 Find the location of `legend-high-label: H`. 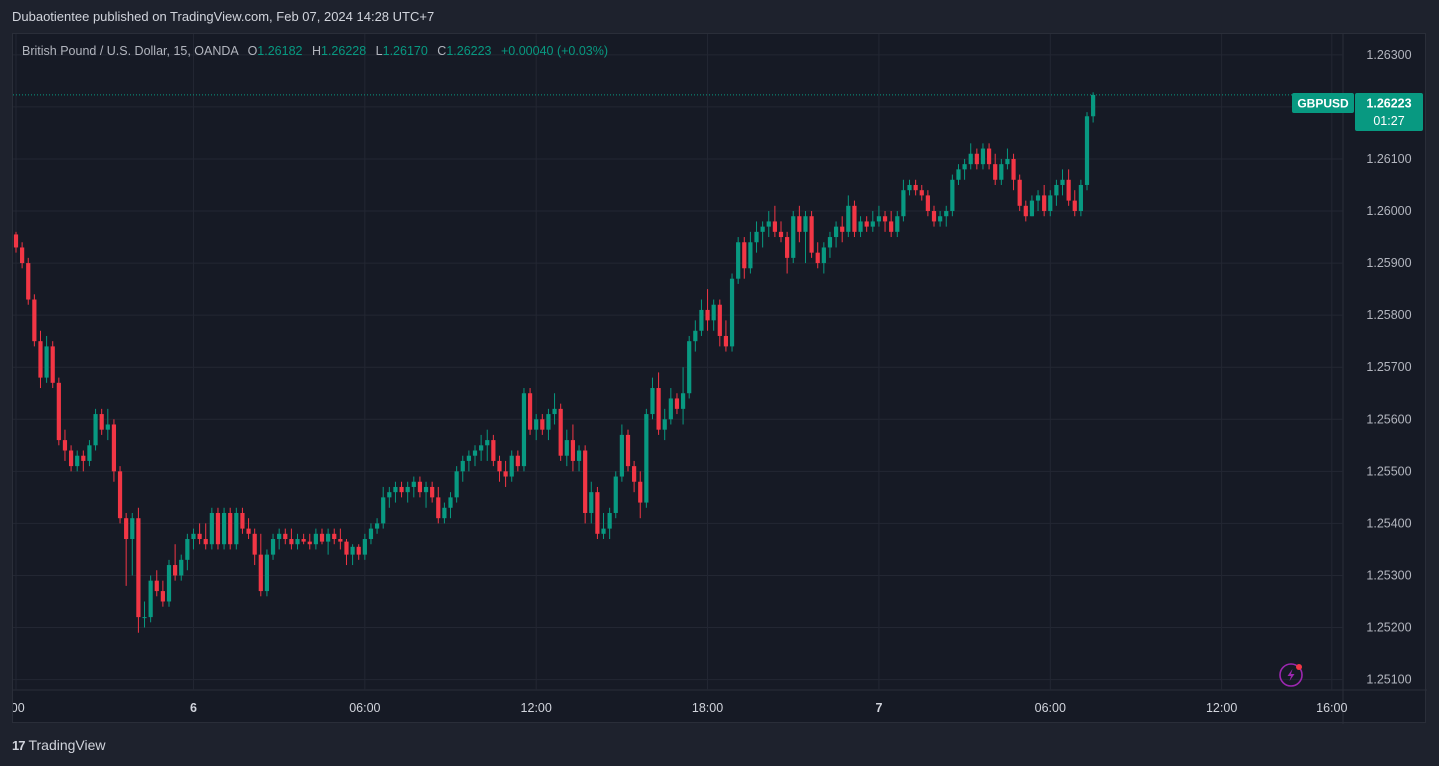

legend-high-label: H is located at coordinates (316, 51).